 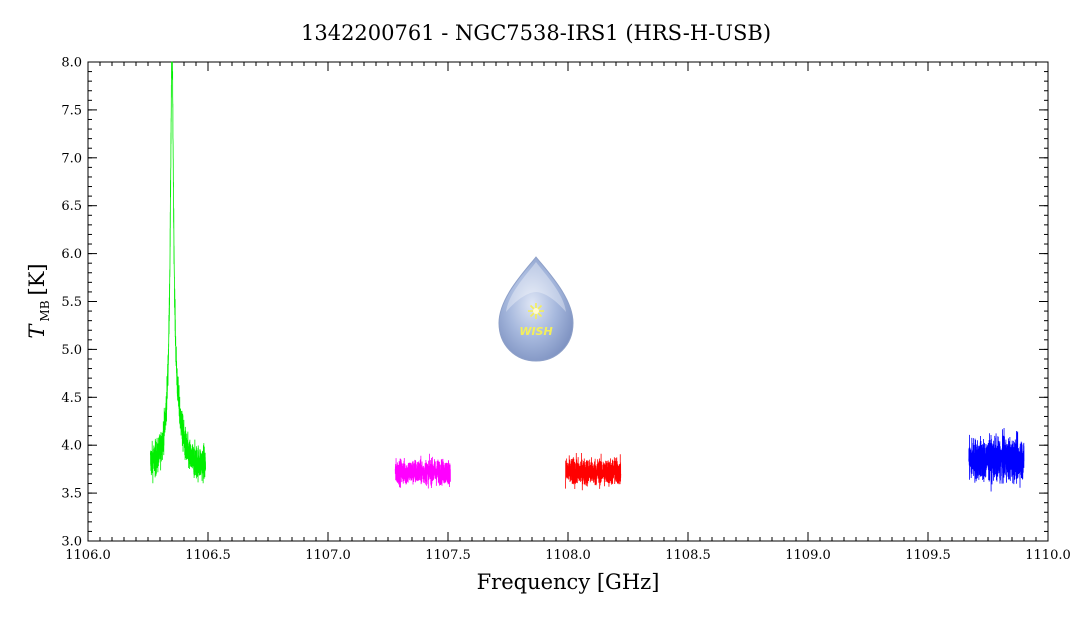 What do you see at coordinates (536, 33) in the screenshot?
I see `chart-title: 1342200761 - NGC7538-IRS1 (HRS-H-USB)` at bounding box center [536, 33].